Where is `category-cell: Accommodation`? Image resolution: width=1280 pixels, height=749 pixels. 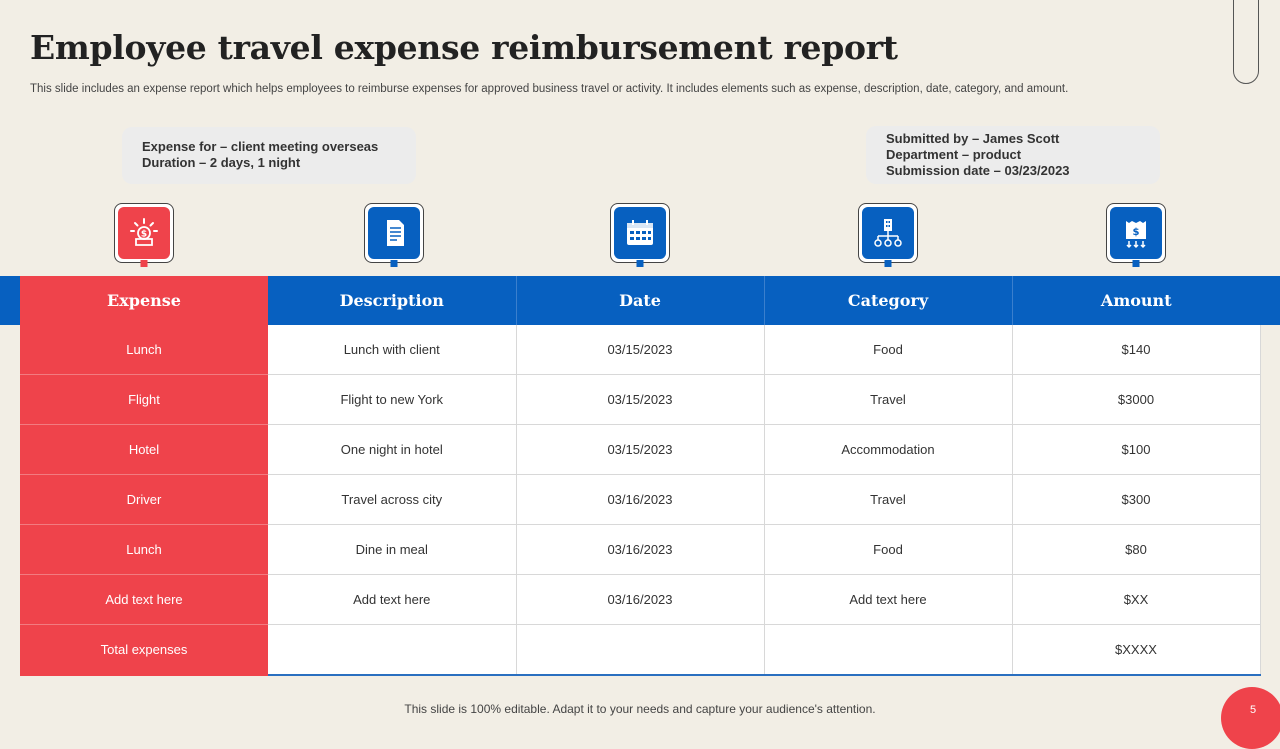
category-cell: Accommodation is located at coordinates (888, 449).